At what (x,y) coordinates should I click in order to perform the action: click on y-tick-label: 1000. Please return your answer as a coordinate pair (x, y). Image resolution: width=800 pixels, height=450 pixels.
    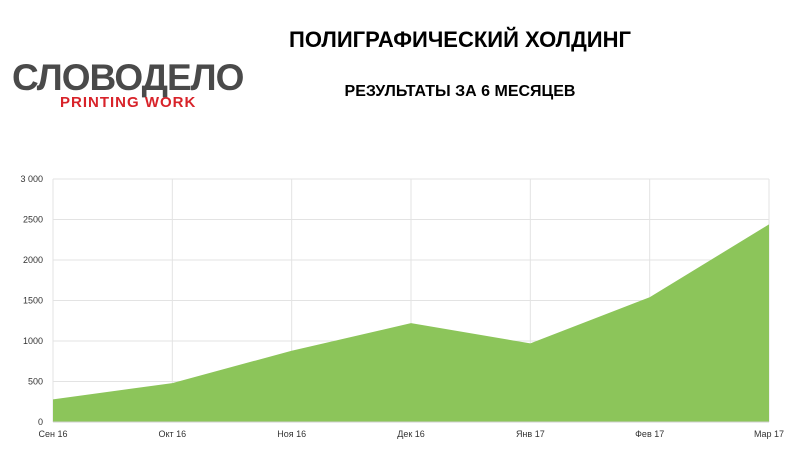
    Looking at the image, I should click on (33, 341).